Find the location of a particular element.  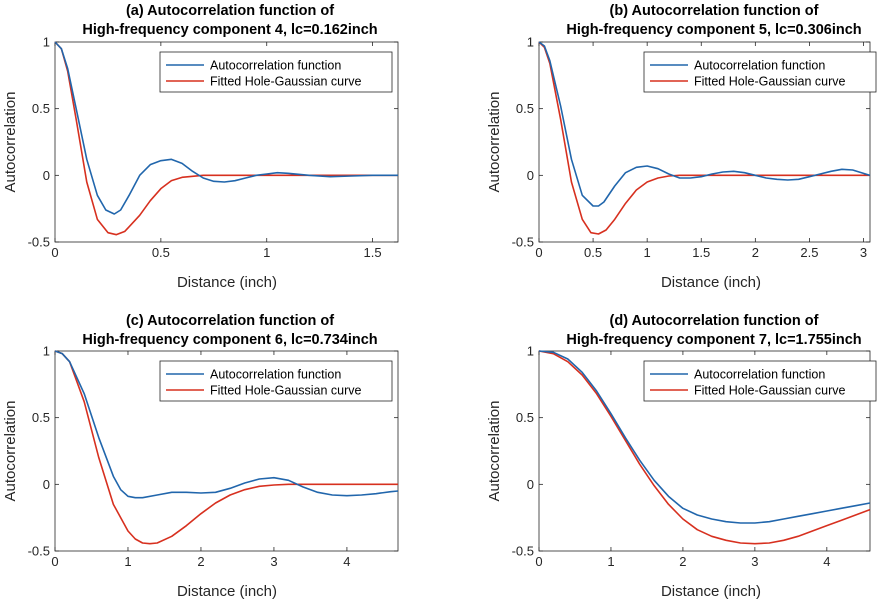

panel-c-xtick-label: 1 is located at coordinates (127, 561).